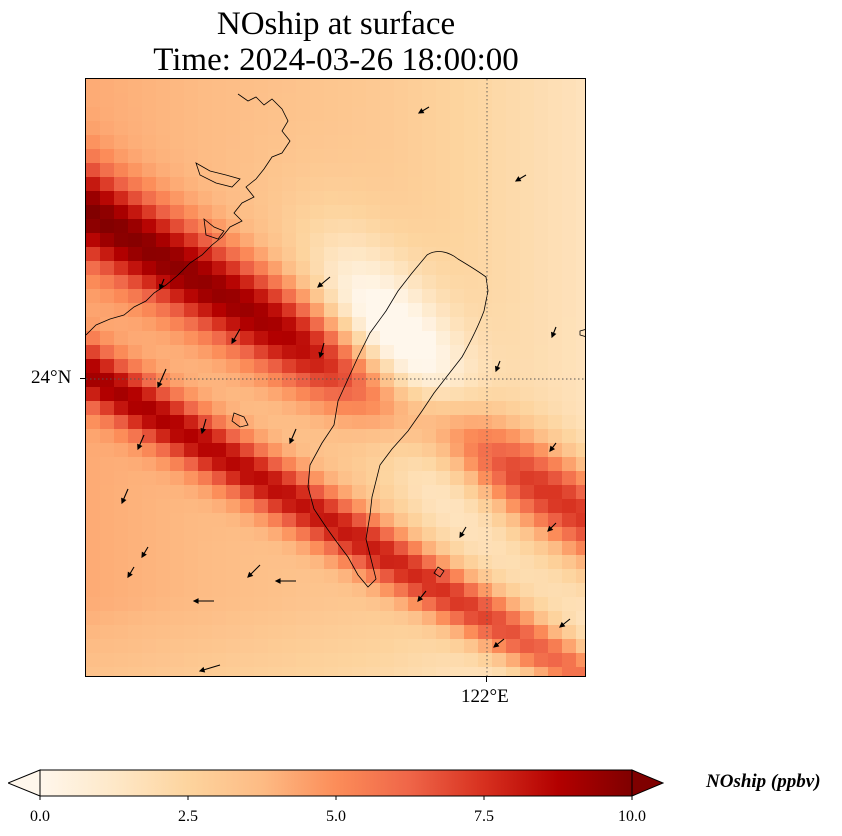 The height and width of the screenshot is (836, 842). Describe the element at coordinates (398, 419) in the screenshot. I see `taiwan-coastline` at that location.